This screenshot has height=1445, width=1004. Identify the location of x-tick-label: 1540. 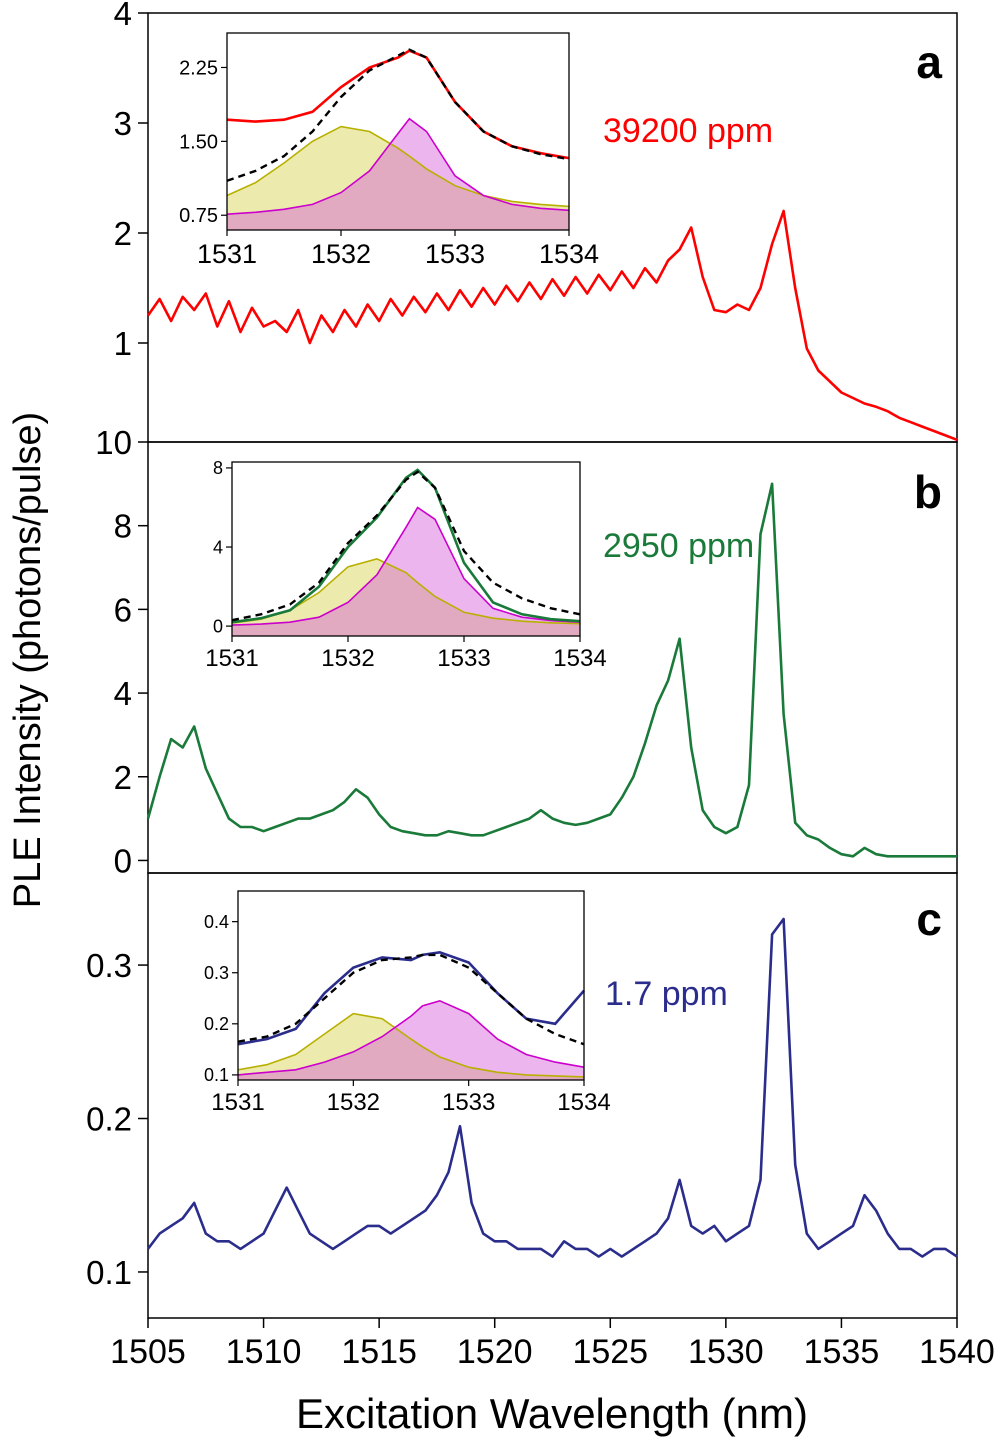
(957, 1352).